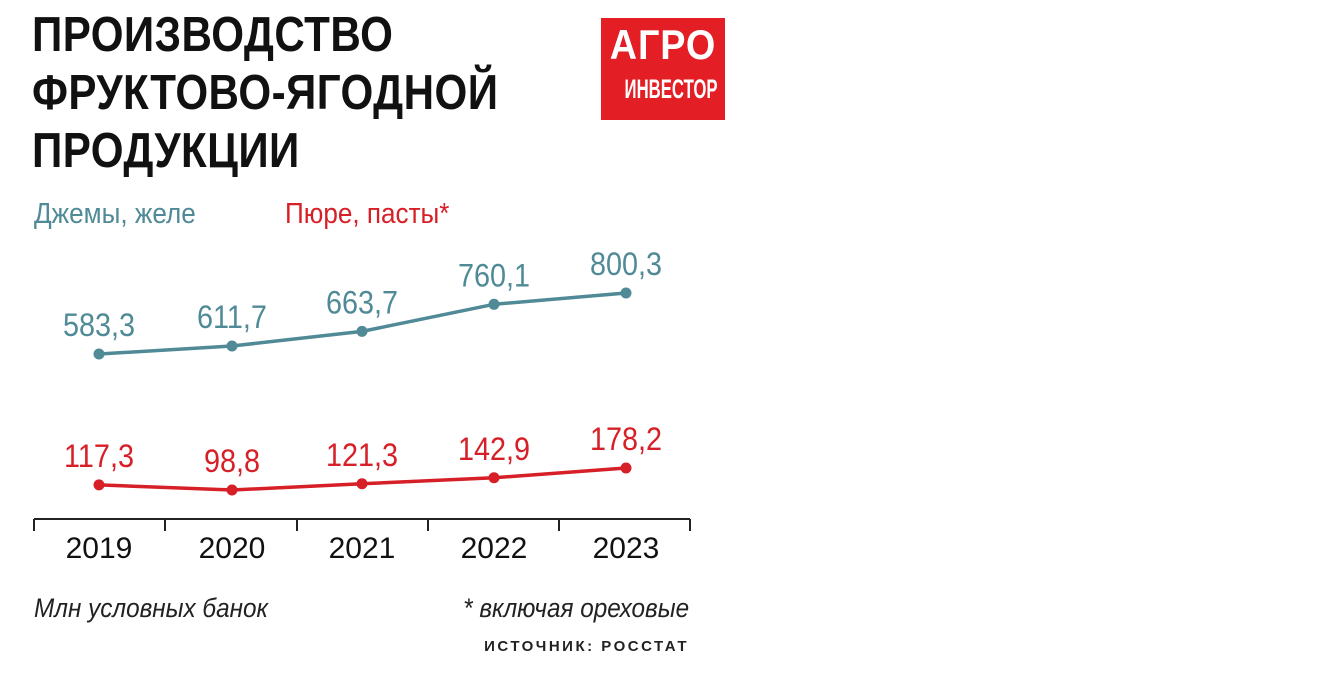  What do you see at coordinates (586, 646) in the screenshot?
I see `source-note: ИСТОЧНИК: РОССТАТ` at bounding box center [586, 646].